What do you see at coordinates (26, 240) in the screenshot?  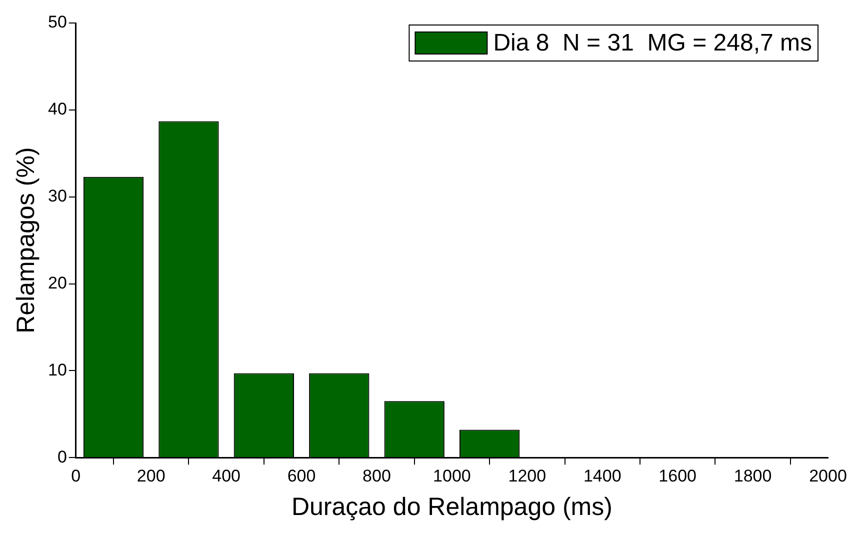 I see `y-axis-title: Relampagos (%)` at bounding box center [26, 240].